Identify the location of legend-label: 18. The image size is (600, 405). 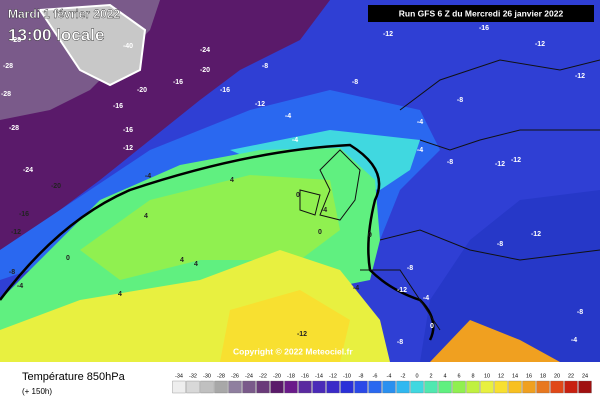
(543, 376).